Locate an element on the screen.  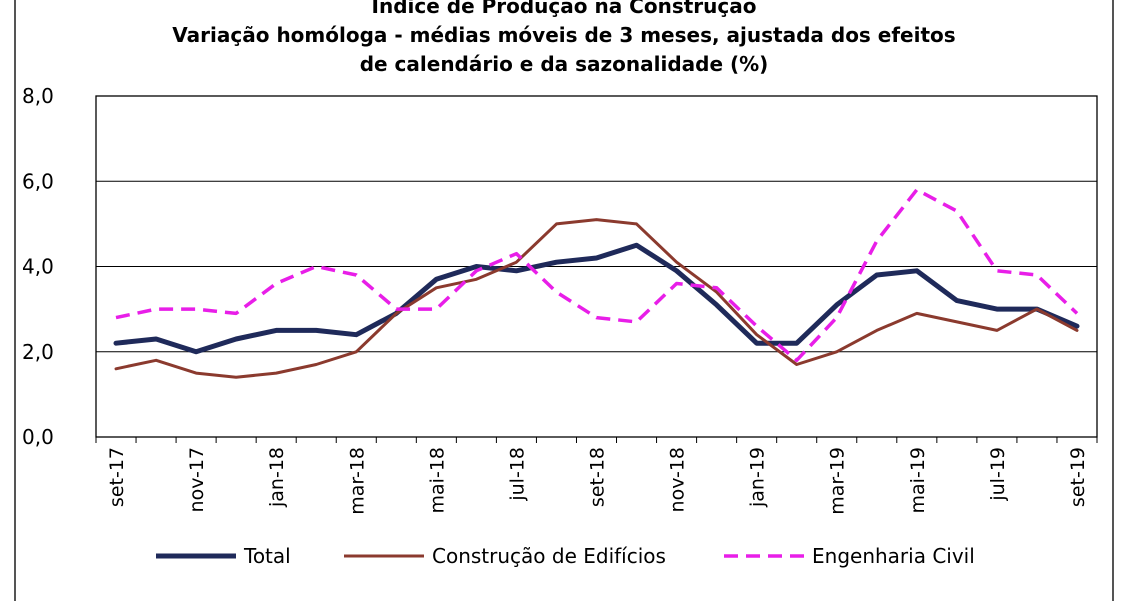
x-tick-label: set-17 is located at coordinates (117, 477).